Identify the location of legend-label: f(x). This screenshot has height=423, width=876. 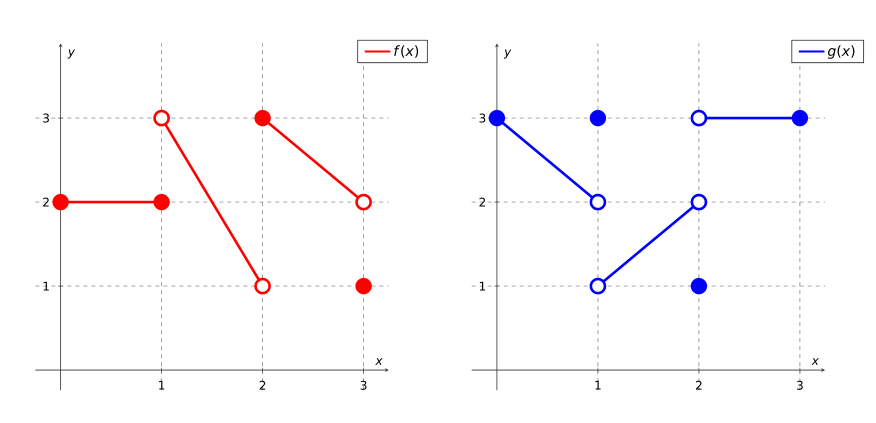
(406, 51).